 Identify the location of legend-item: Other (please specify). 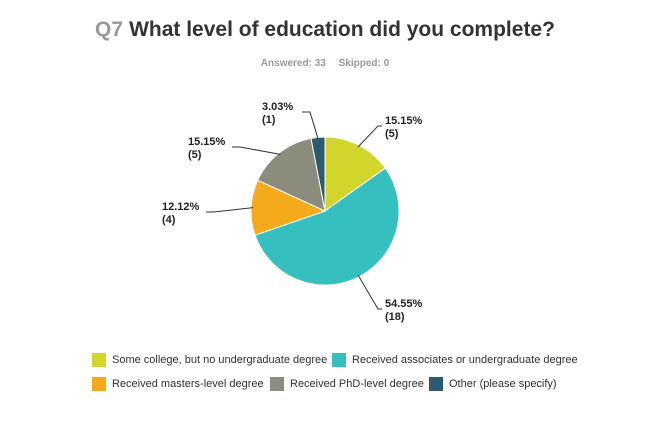
(493, 384).